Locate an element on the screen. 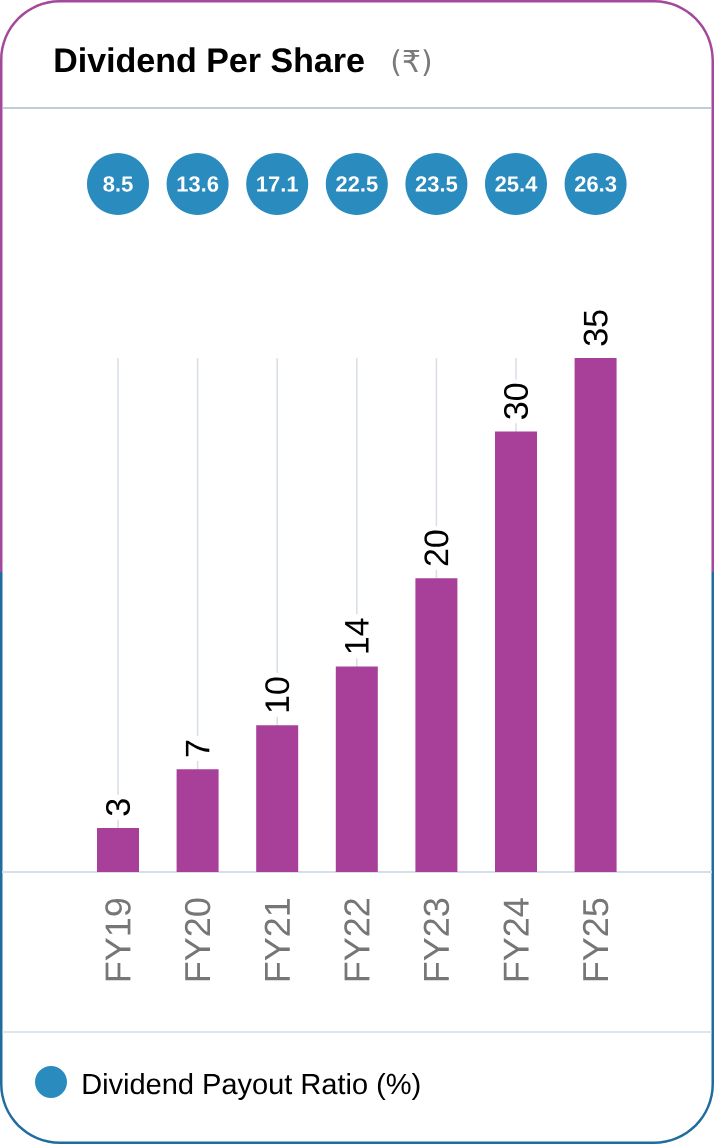 The height and width of the screenshot is (1144, 714). data-label: 8.5 is located at coordinates (118, 184).